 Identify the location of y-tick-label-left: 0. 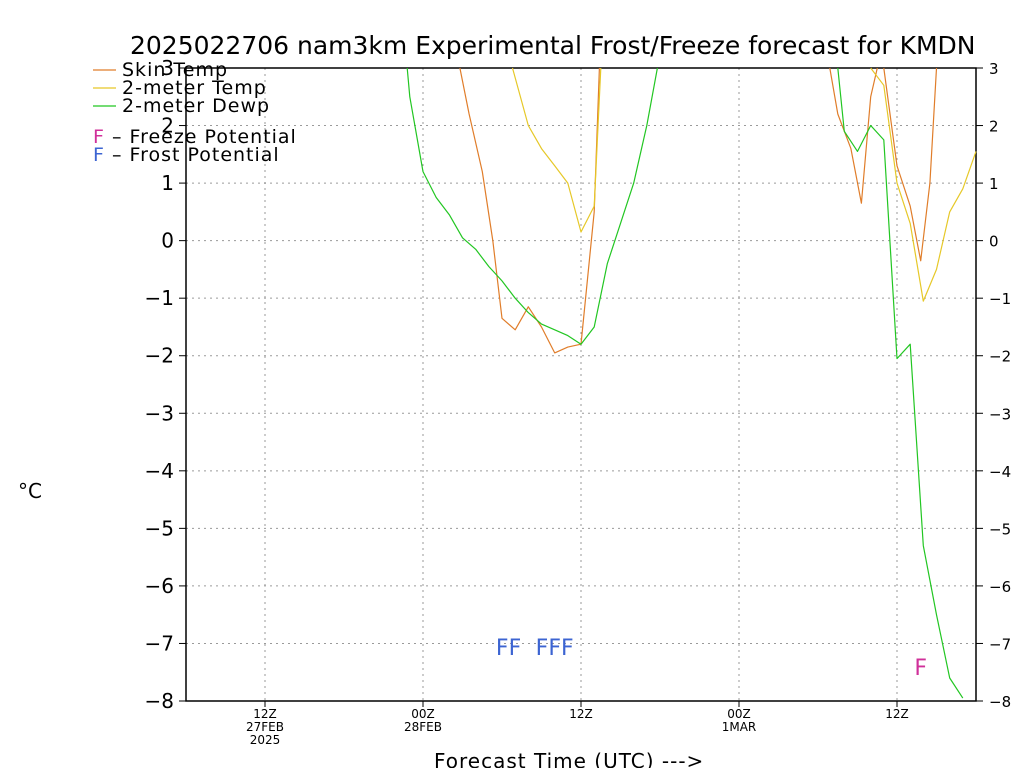
(167, 241).